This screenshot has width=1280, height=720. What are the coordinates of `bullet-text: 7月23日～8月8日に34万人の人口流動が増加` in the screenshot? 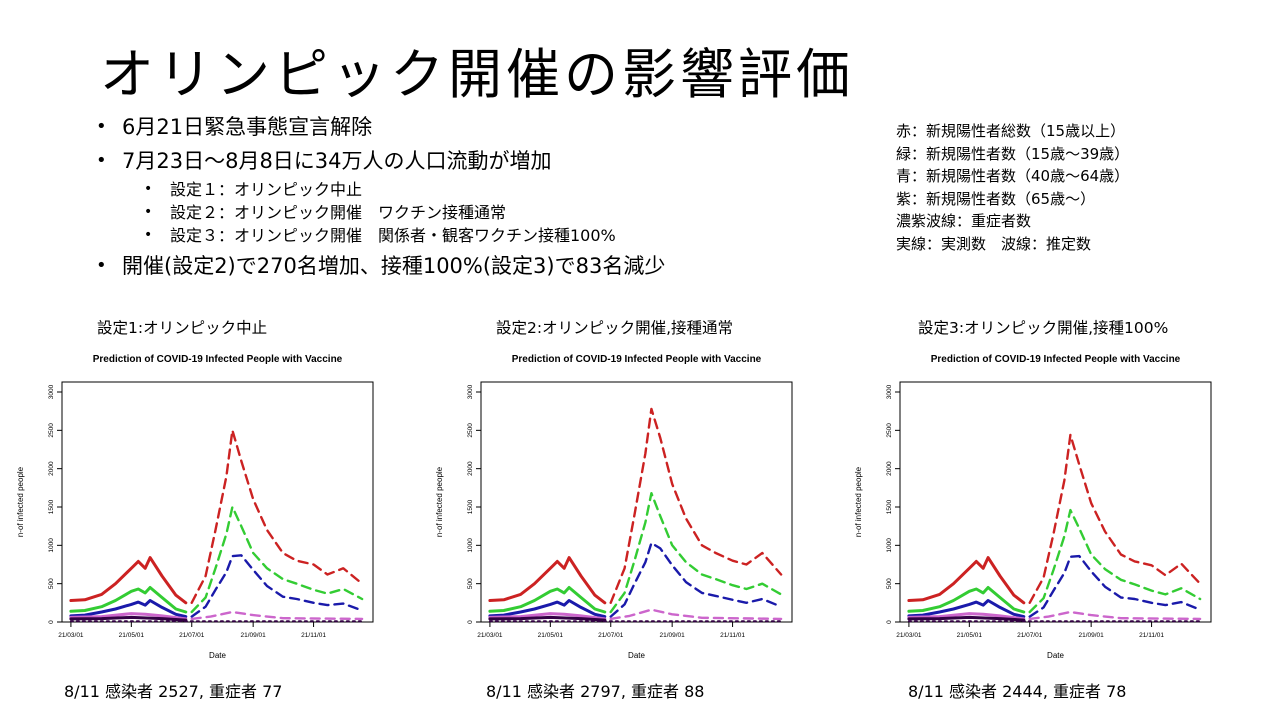 It's located at (337, 161).